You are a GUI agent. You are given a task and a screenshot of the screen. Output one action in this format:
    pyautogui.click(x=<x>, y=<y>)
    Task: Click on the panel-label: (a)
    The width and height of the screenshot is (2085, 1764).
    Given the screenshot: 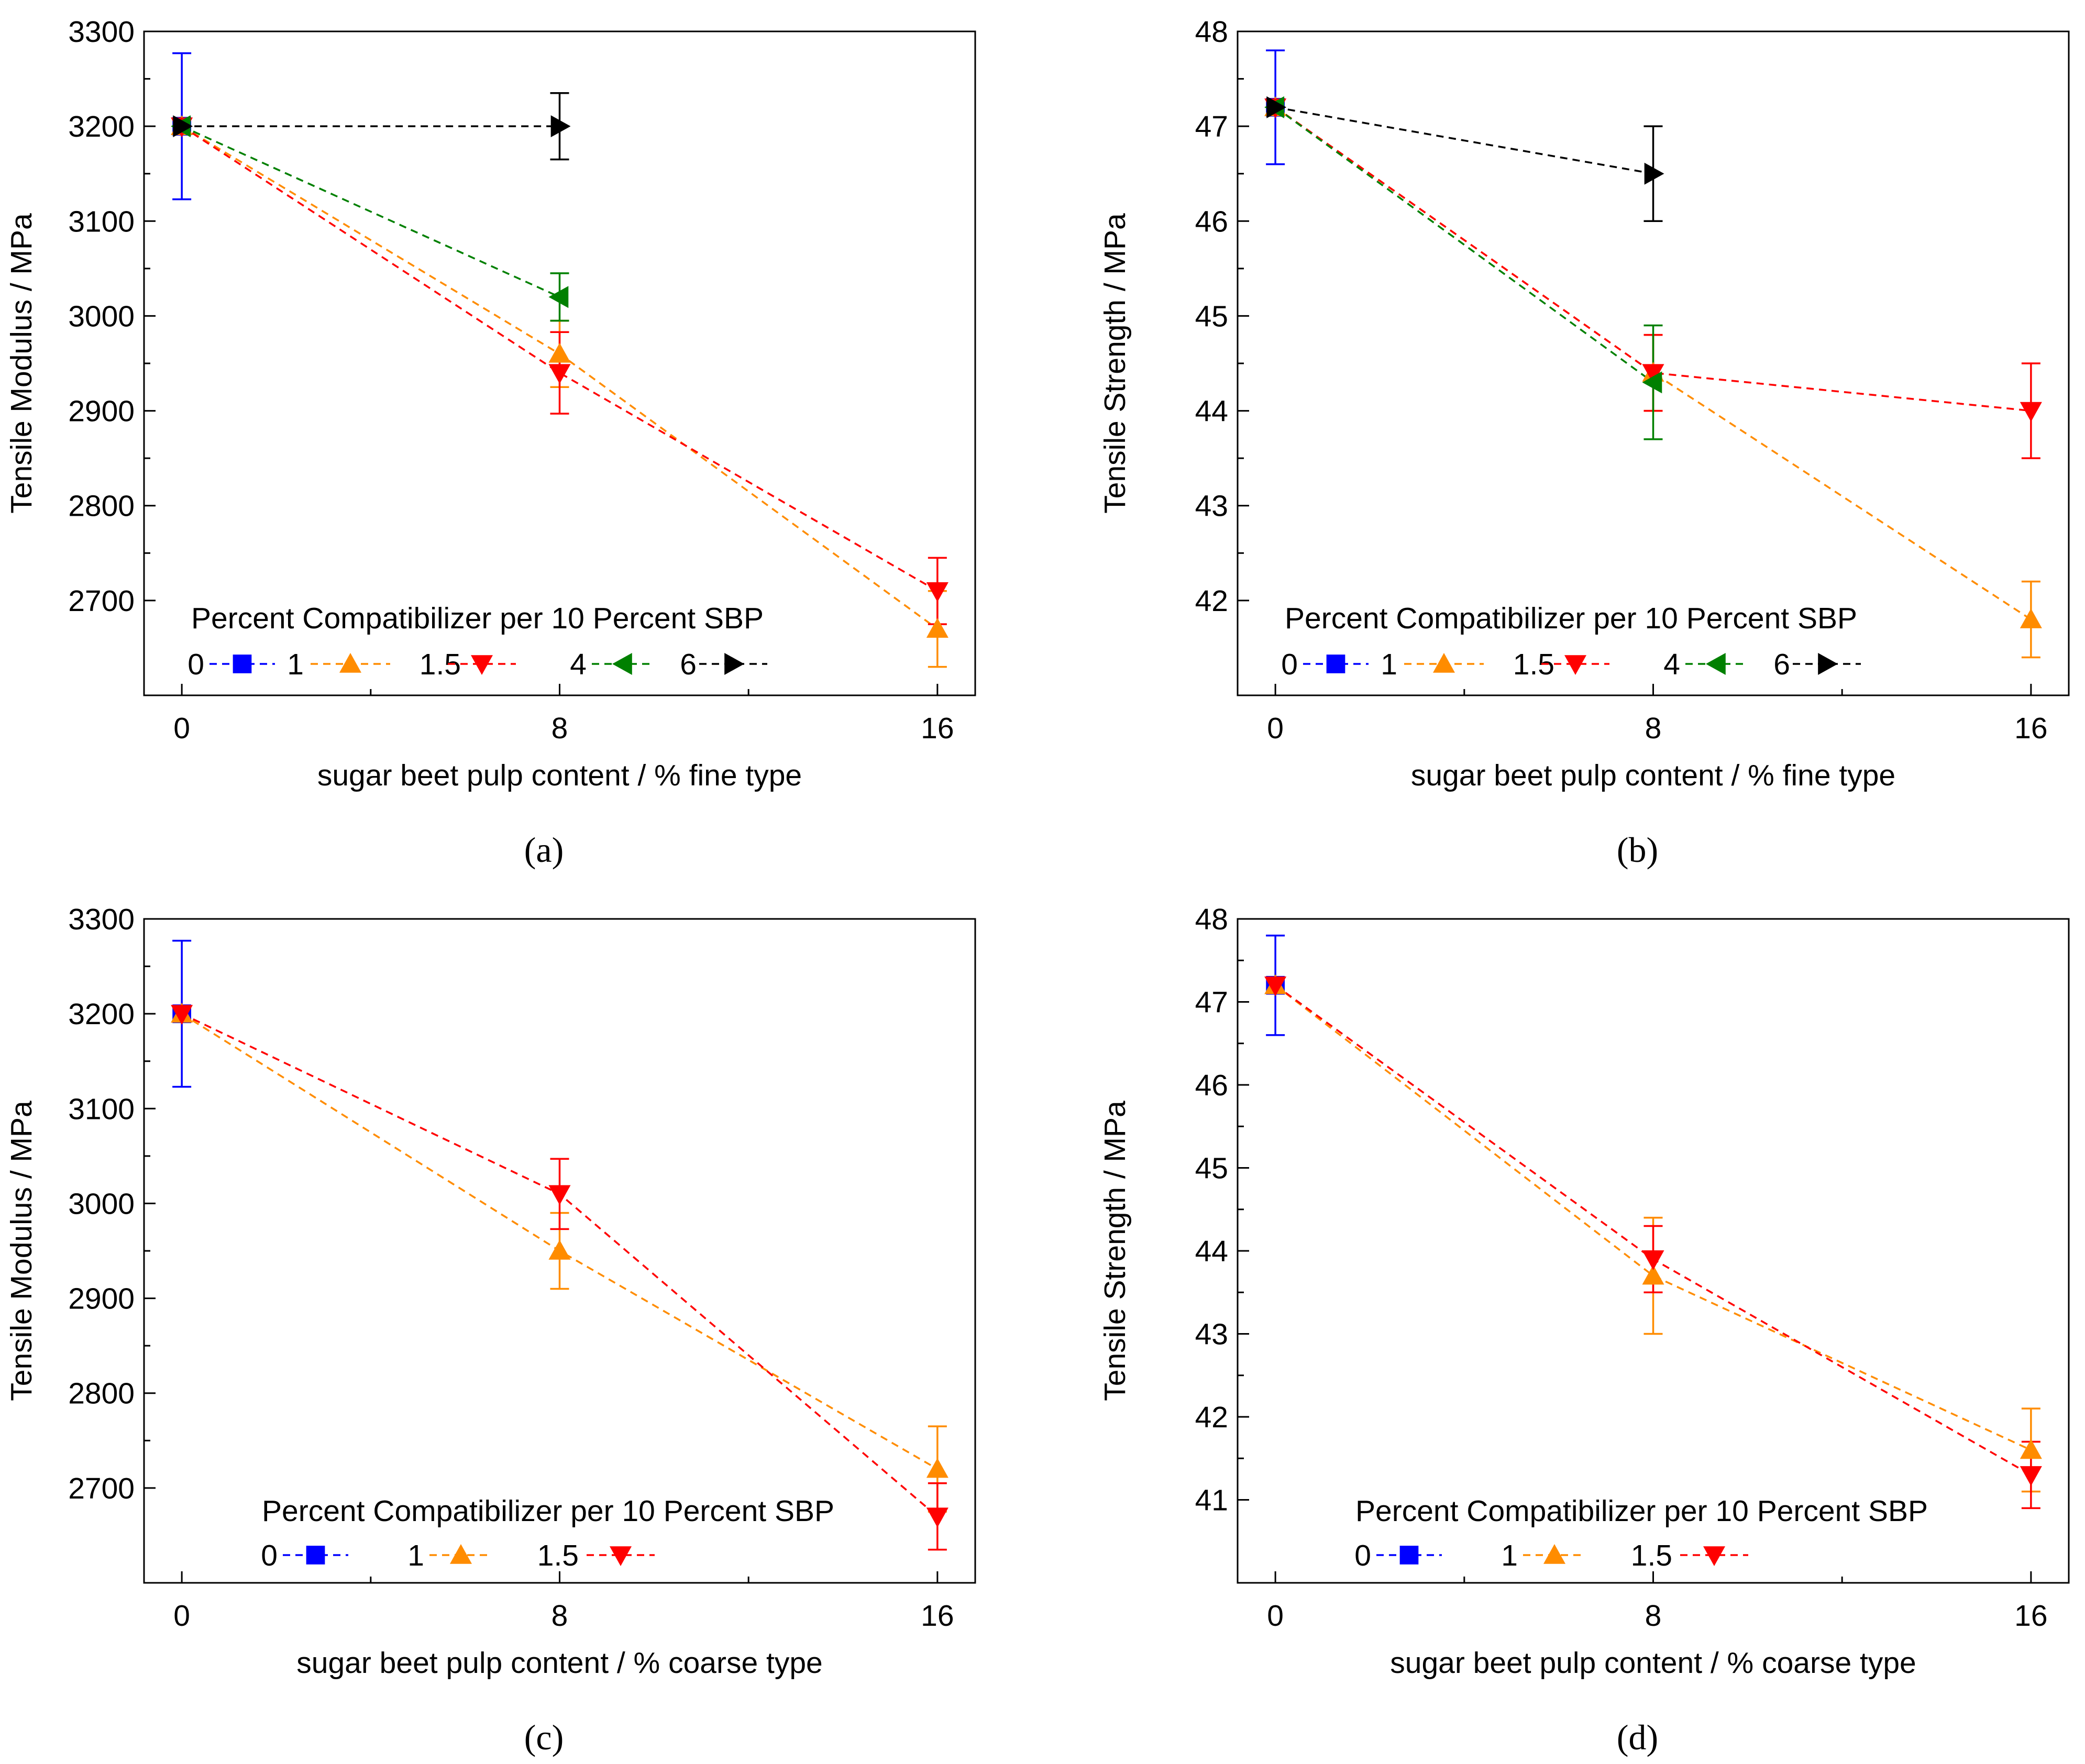 What is the action you would take?
    pyautogui.click(x=544, y=850)
    